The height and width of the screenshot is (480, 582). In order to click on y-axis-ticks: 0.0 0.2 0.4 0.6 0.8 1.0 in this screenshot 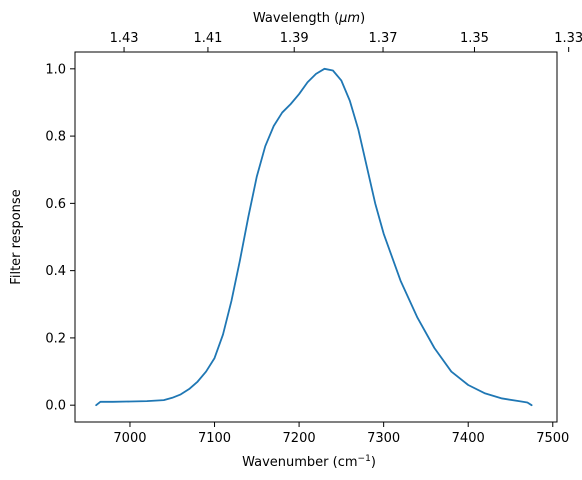, I will do `click(60, 238)`.